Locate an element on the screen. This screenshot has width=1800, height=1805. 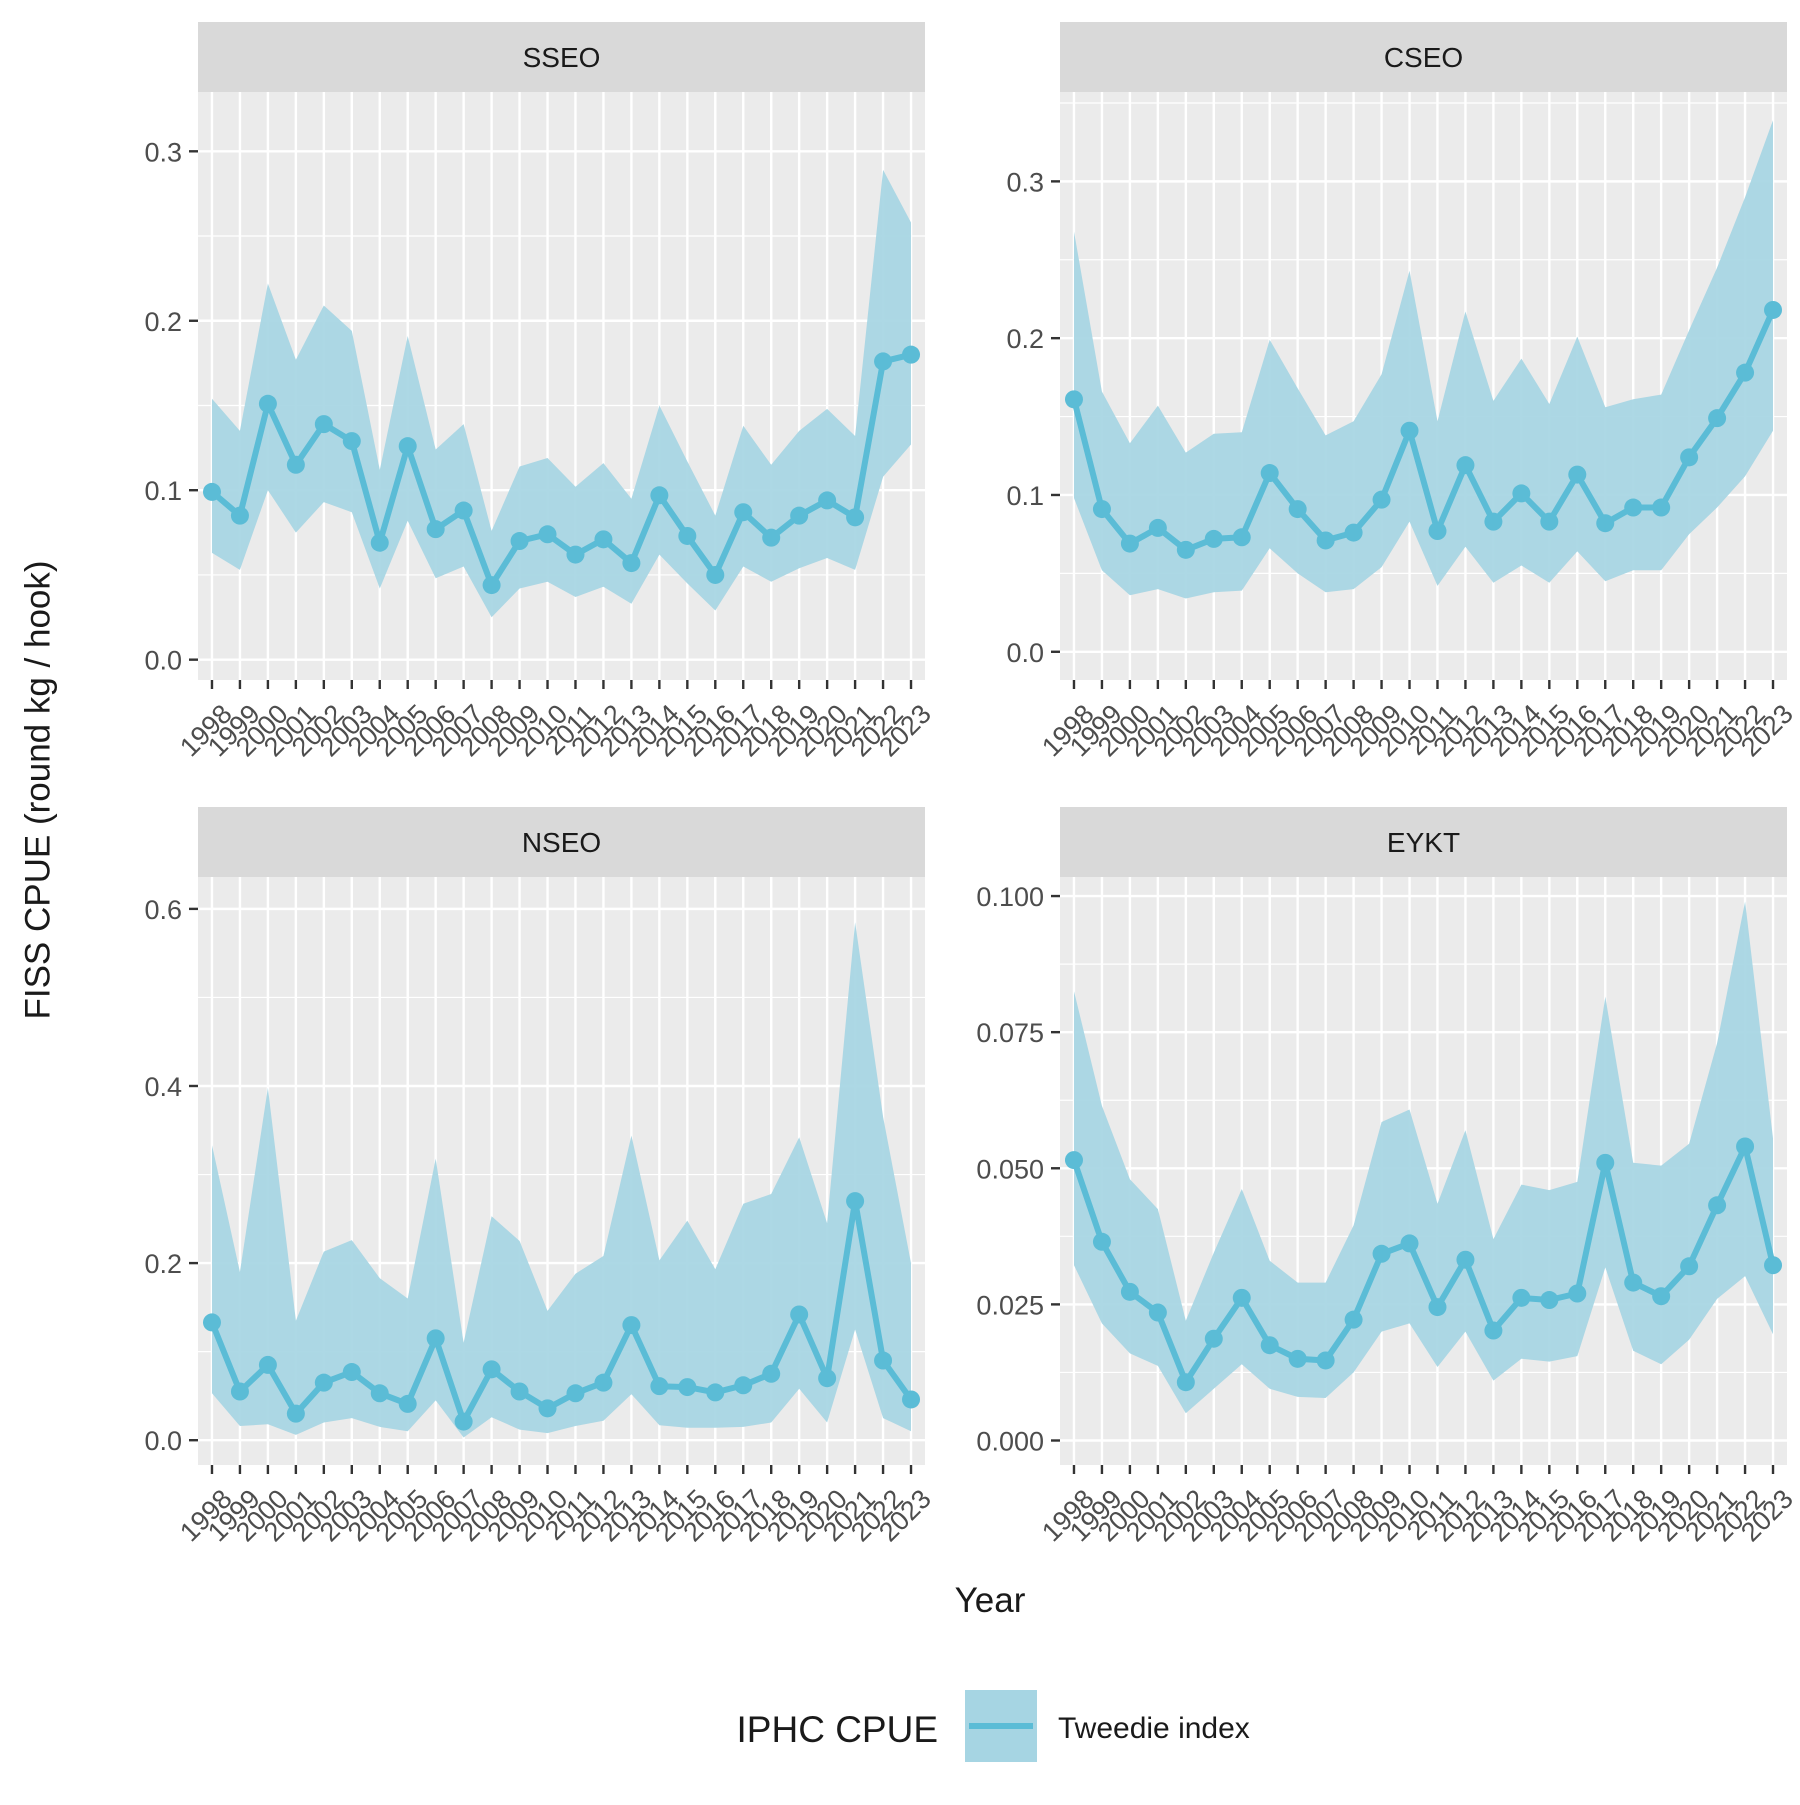
data-point-2004 is located at coordinates (1241, 537).